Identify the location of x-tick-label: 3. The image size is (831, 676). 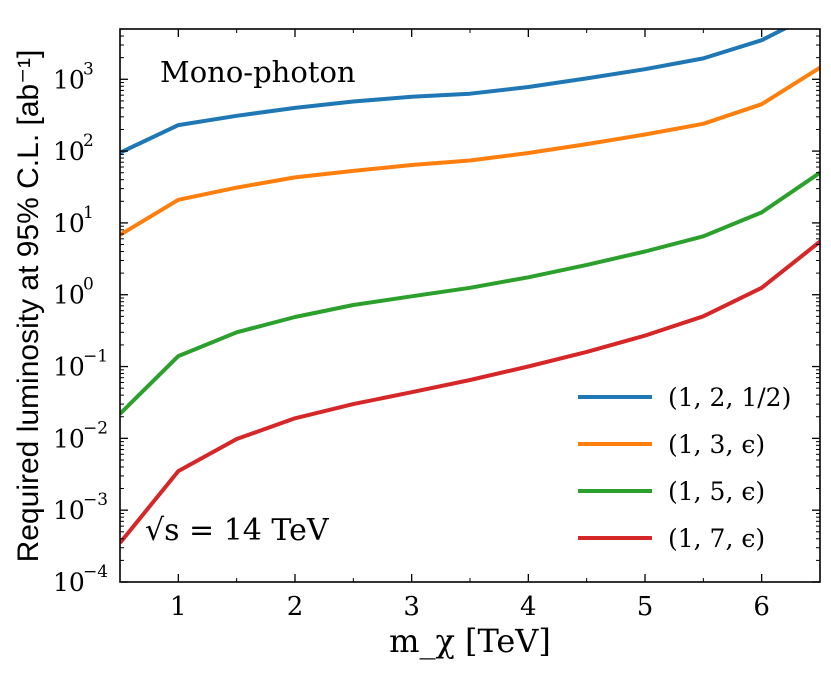
(411, 607).